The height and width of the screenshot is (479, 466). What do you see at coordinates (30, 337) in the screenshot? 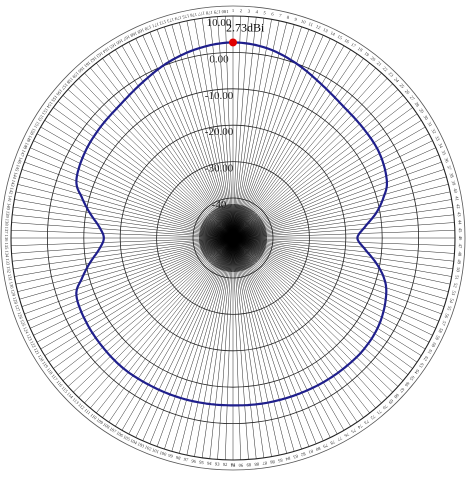
I see `angle-tick-label: 123` at bounding box center [30, 337].